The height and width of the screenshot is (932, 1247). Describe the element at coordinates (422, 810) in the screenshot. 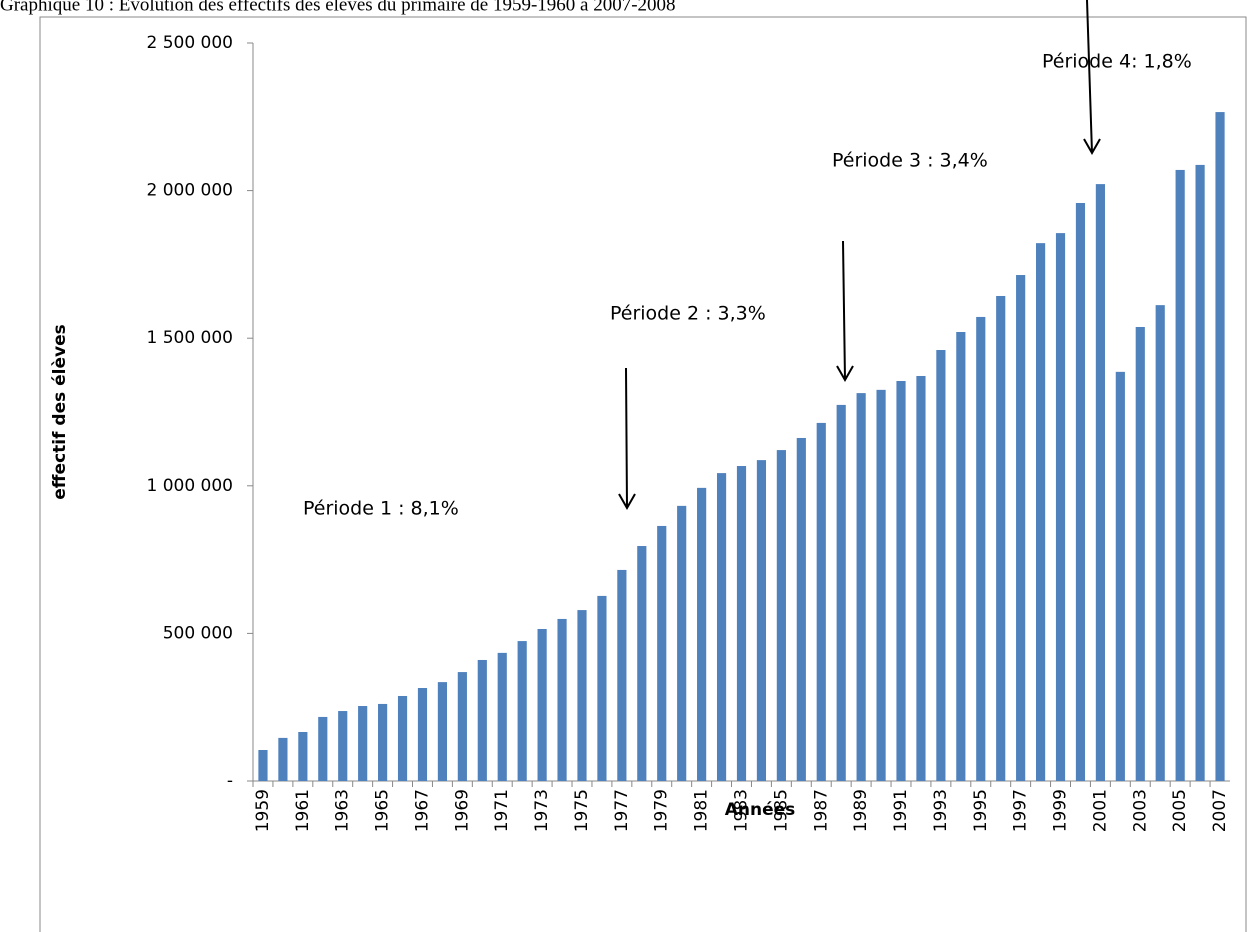

I see `x-tick-label: 1967` at that location.